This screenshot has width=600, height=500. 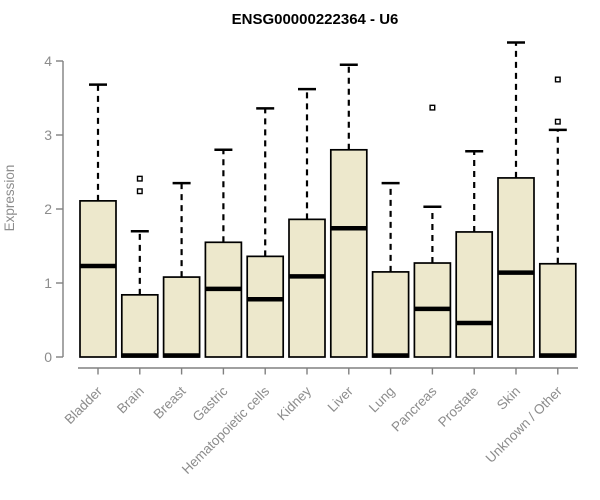 I want to click on y-tick-label: 3, so click(x=48, y=135).